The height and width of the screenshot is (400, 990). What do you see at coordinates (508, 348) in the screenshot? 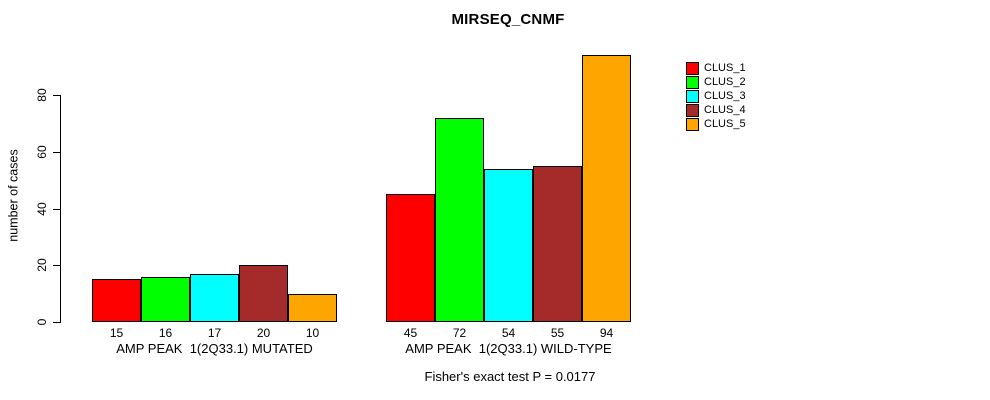
I see `group-label: AMP PEAK 1(2Q33.1) WILD-TYPE` at bounding box center [508, 348].